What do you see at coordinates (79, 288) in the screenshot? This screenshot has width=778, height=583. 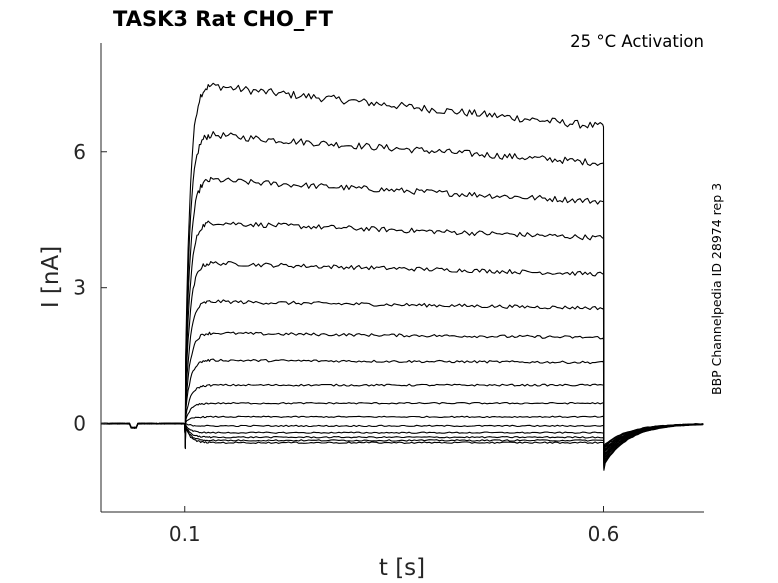 I see `y-tick-label: 3` at bounding box center [79, 288].